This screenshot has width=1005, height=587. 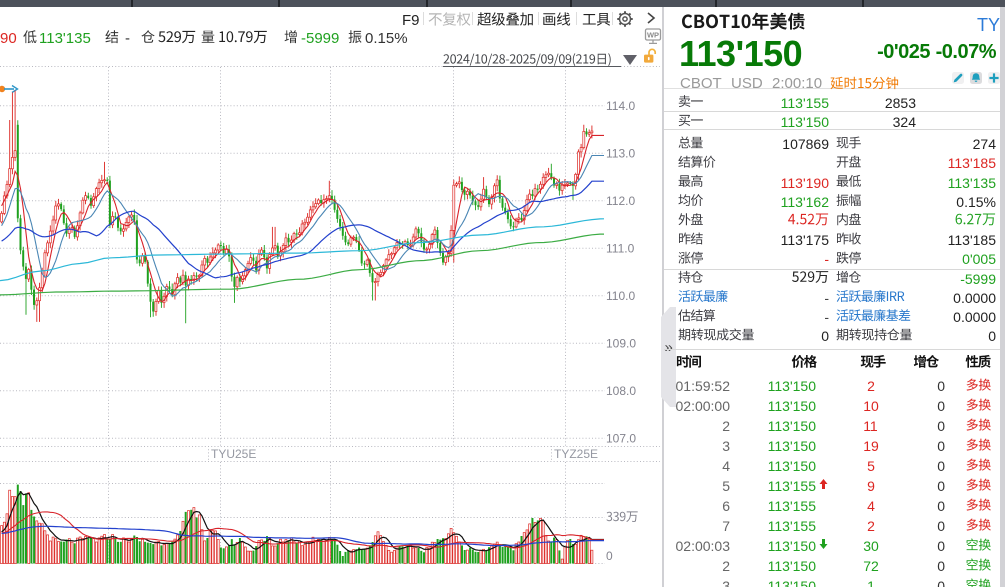 What do you see at coordinates (621, 391) in the screenshot?
I see `svg-text: 108.0` at bounding box center [621, 391].